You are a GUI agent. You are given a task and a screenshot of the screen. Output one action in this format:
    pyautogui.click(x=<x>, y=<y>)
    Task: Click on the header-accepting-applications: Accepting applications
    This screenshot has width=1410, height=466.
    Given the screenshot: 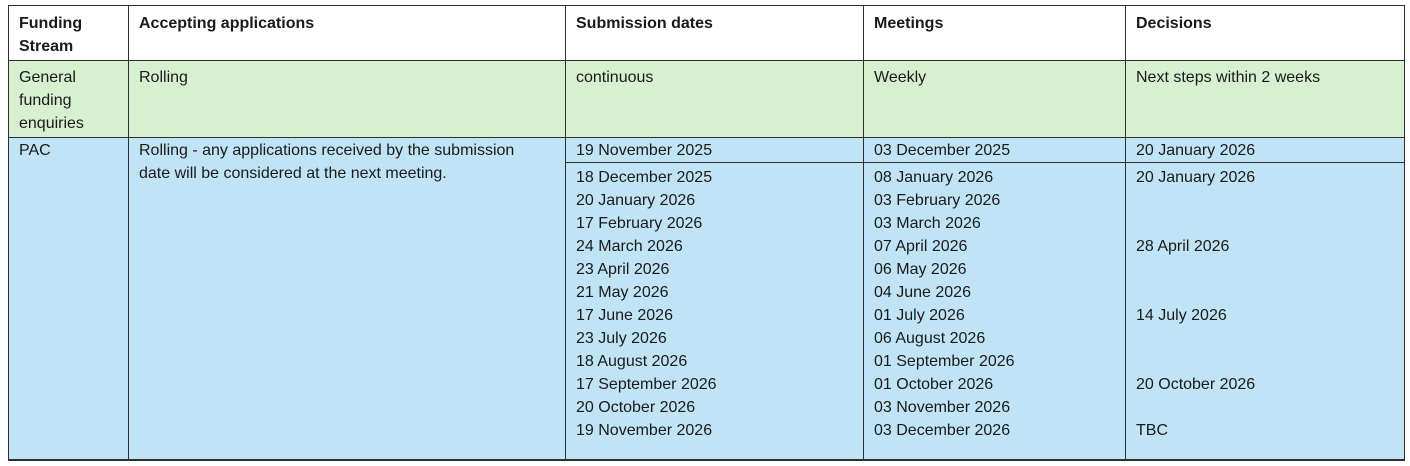 What is the action you would take?
    pyautogui.click(x=347, y=33)
    